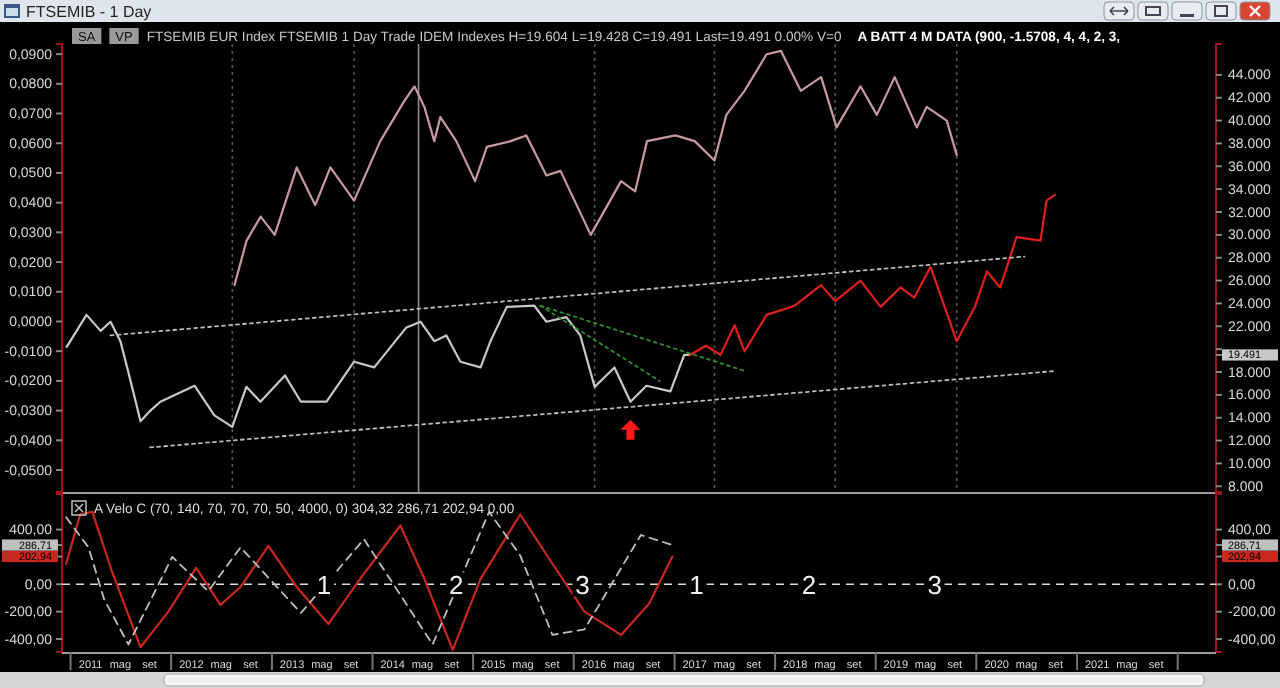 This screenshot has width=1280, height=688. I want to click on chart-title: FTSEMIB - 1 Day, so click(89, 12).